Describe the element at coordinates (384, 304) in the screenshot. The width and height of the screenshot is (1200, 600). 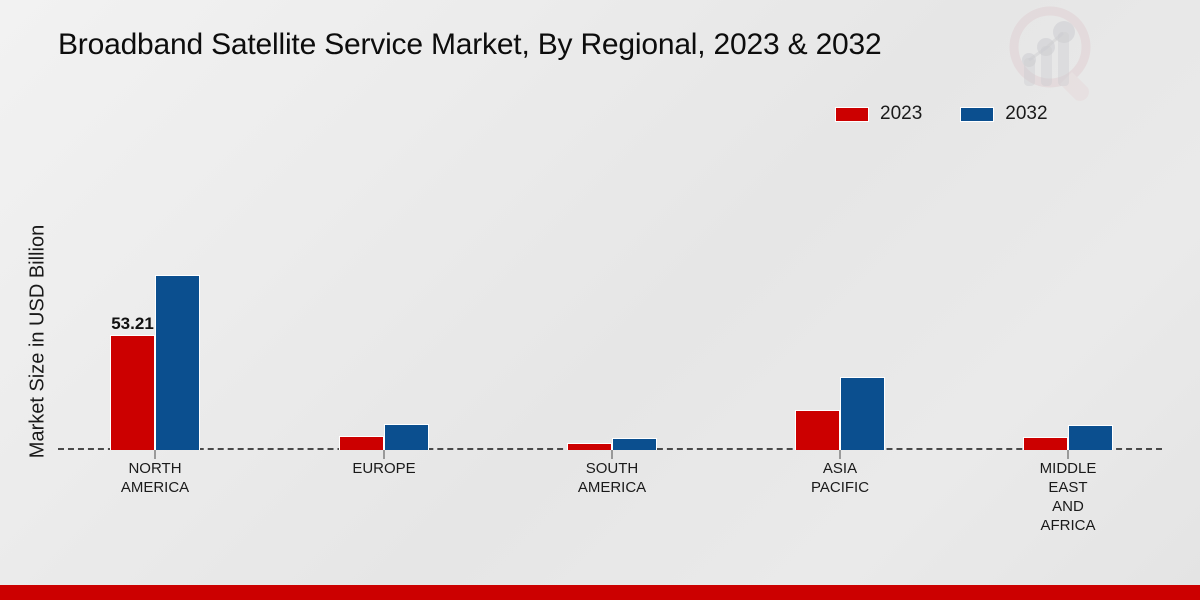
I see `bar-group-europe` at that location.